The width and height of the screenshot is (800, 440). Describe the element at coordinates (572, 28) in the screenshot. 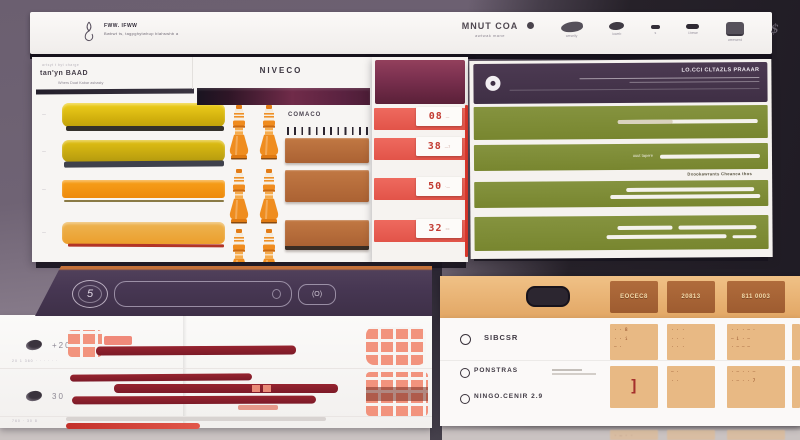

I see `nav-item: weselly` at that location.